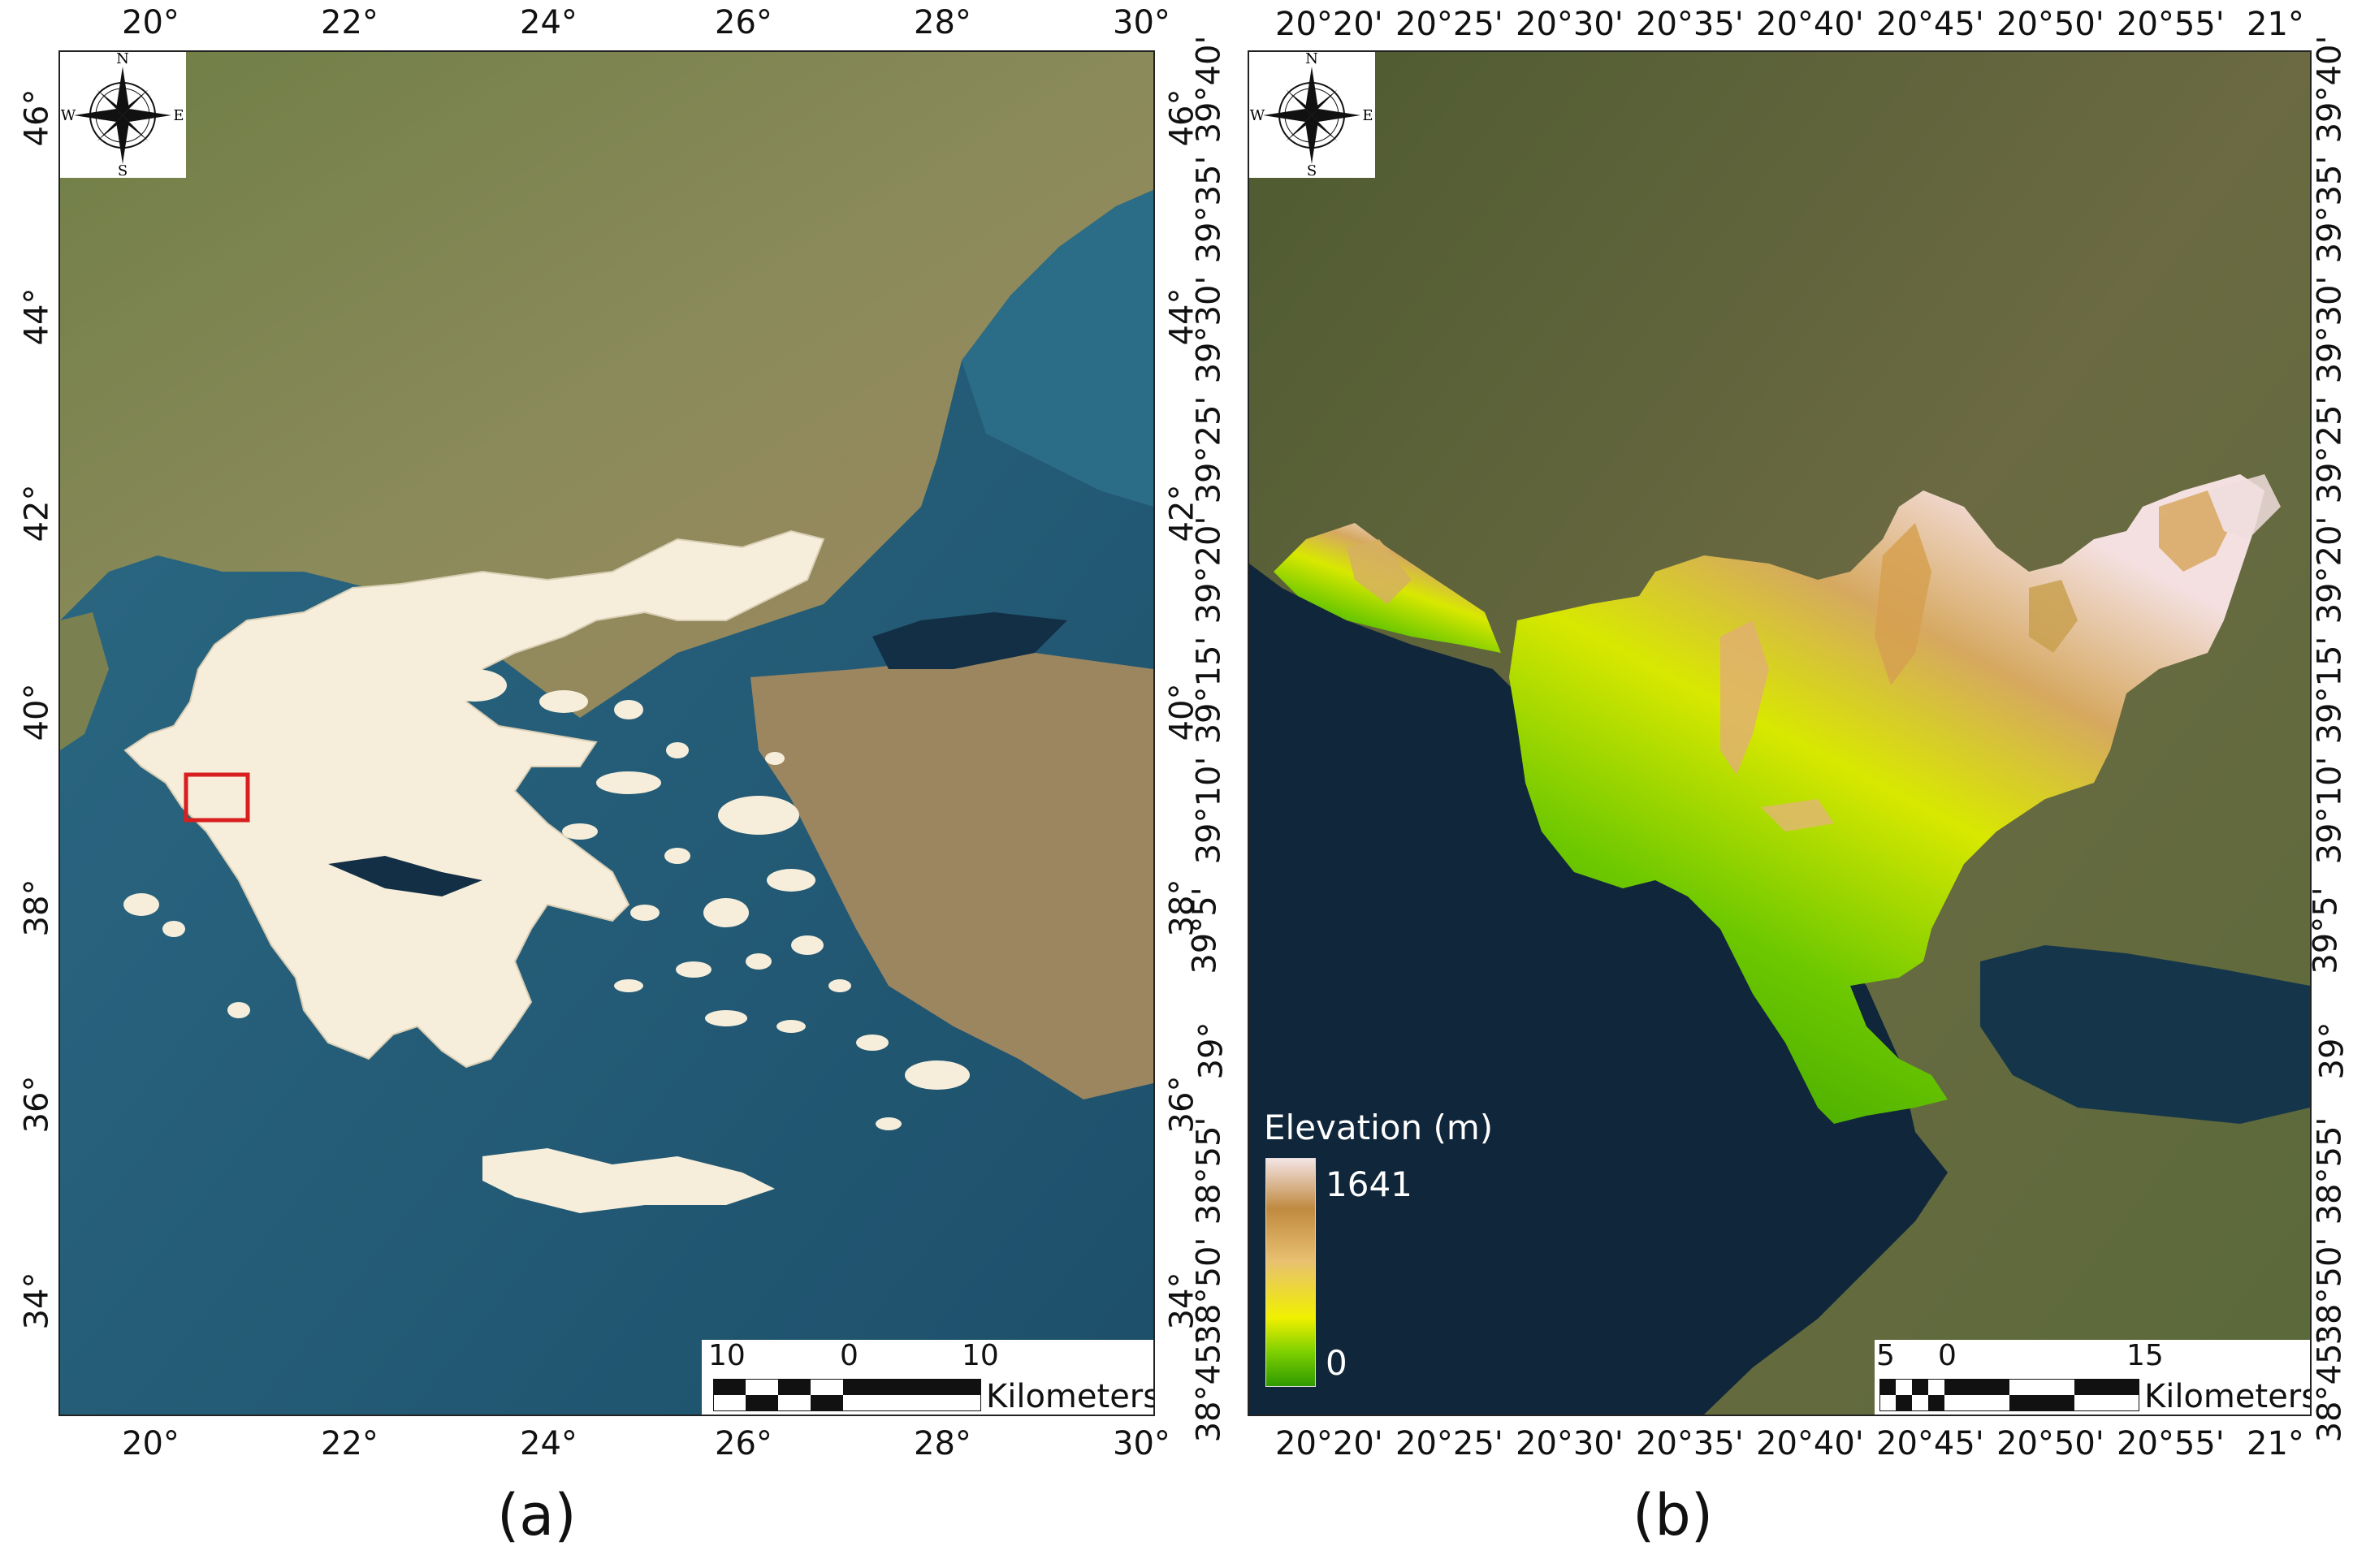 The image size is (2366, 1568). Describe the element at coordinates (2275, 1443) in the screenshot. I see `lon-tick-bottom: 21°` at that location.